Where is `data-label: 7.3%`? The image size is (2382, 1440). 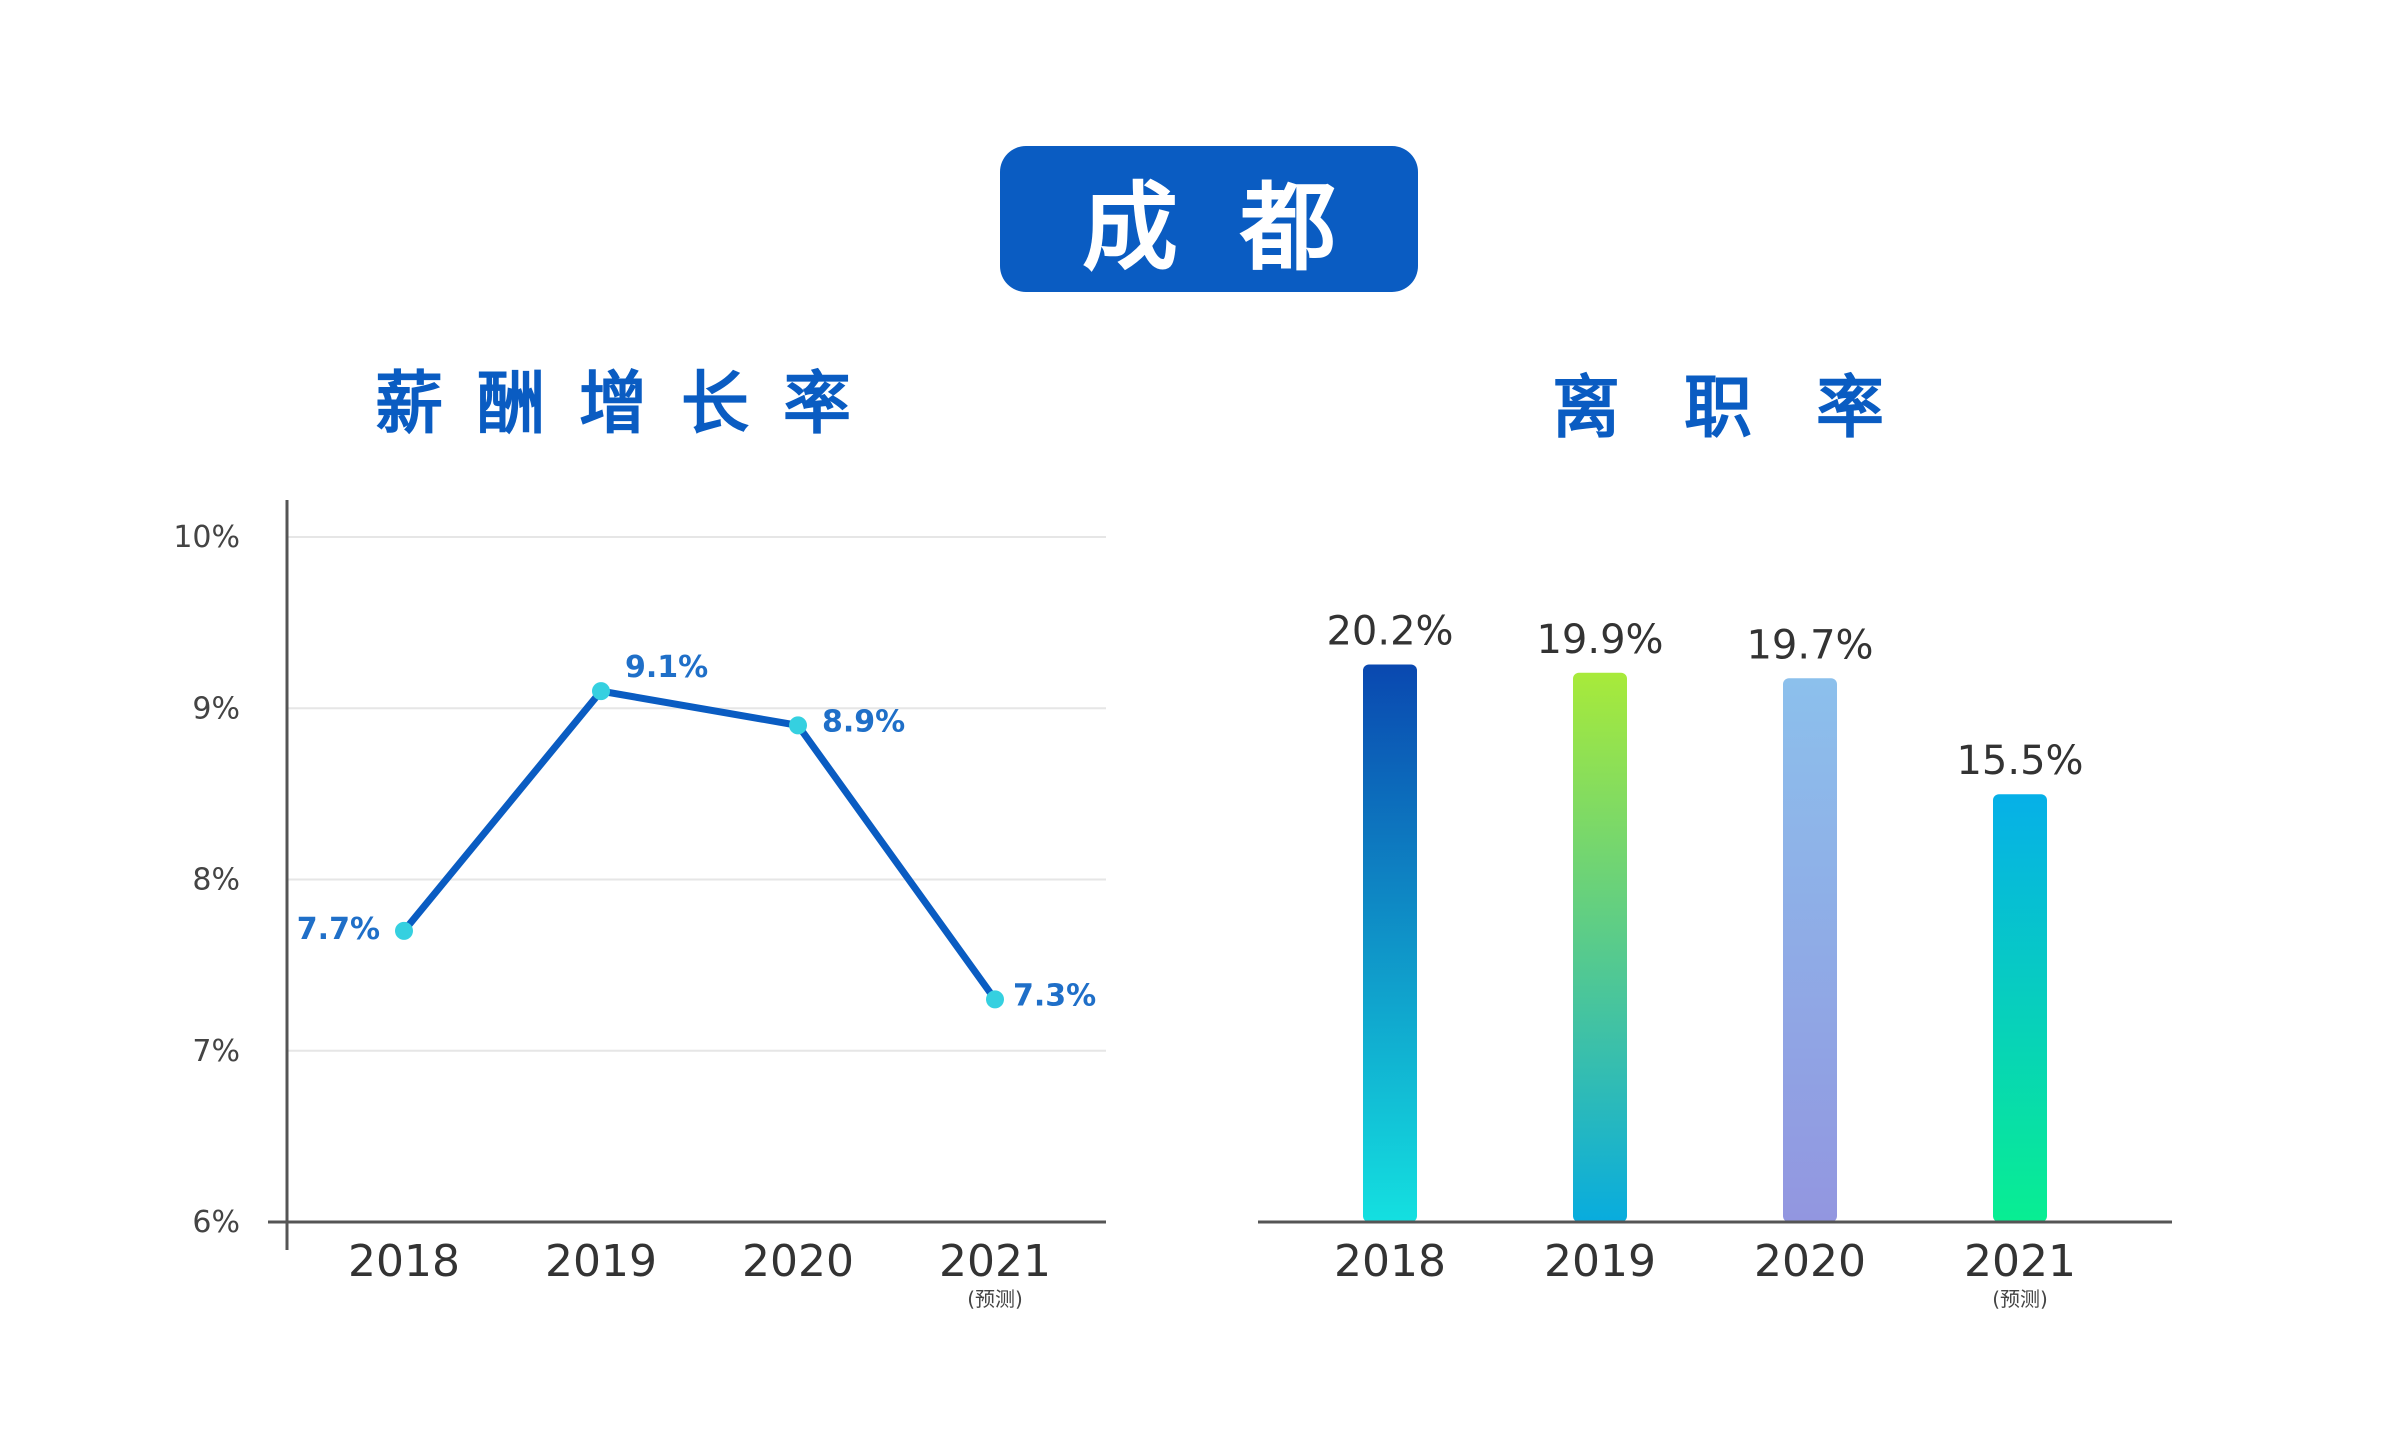 data-label: 7.3% is located at coordinates (1054, 995).